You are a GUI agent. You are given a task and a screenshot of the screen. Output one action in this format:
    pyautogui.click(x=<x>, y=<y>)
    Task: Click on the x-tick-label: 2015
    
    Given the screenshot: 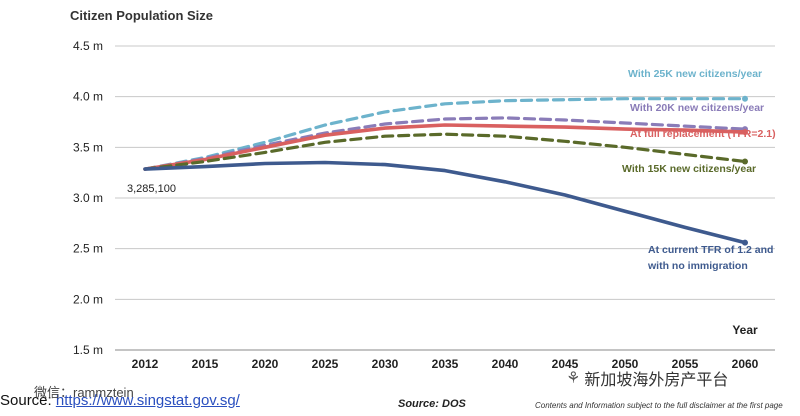 What is the action you would take?
    pyautogui.click(x=205, y=364)
    